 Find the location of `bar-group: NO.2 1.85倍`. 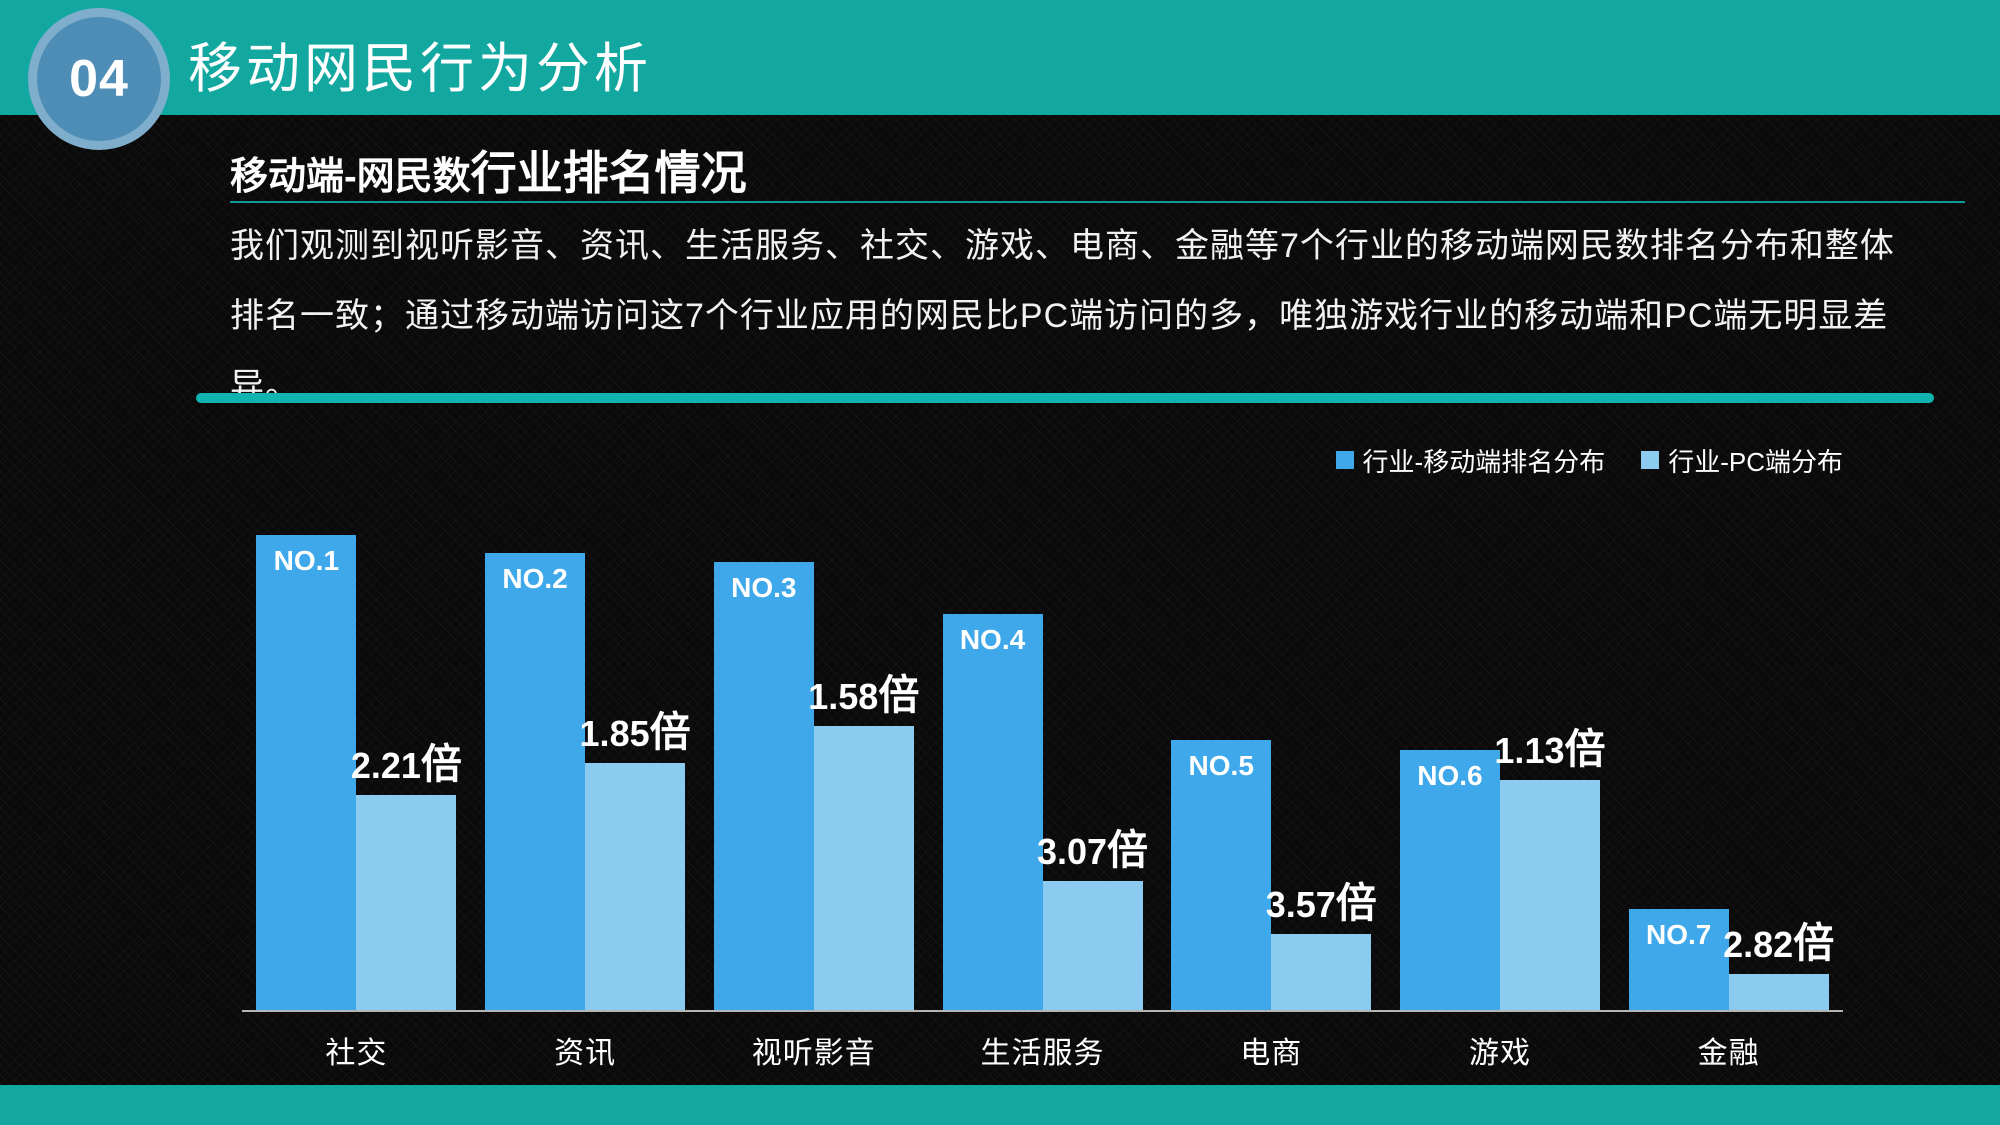

bar-group: NO.2 1.85倍 is located at coordinates (585, 772).